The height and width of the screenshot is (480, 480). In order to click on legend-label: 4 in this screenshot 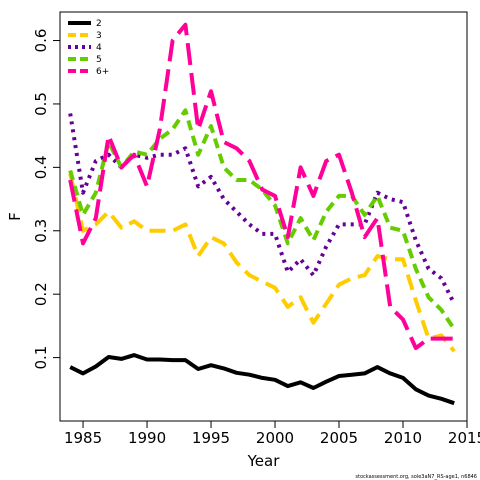, I will do `click(99, 48)`.